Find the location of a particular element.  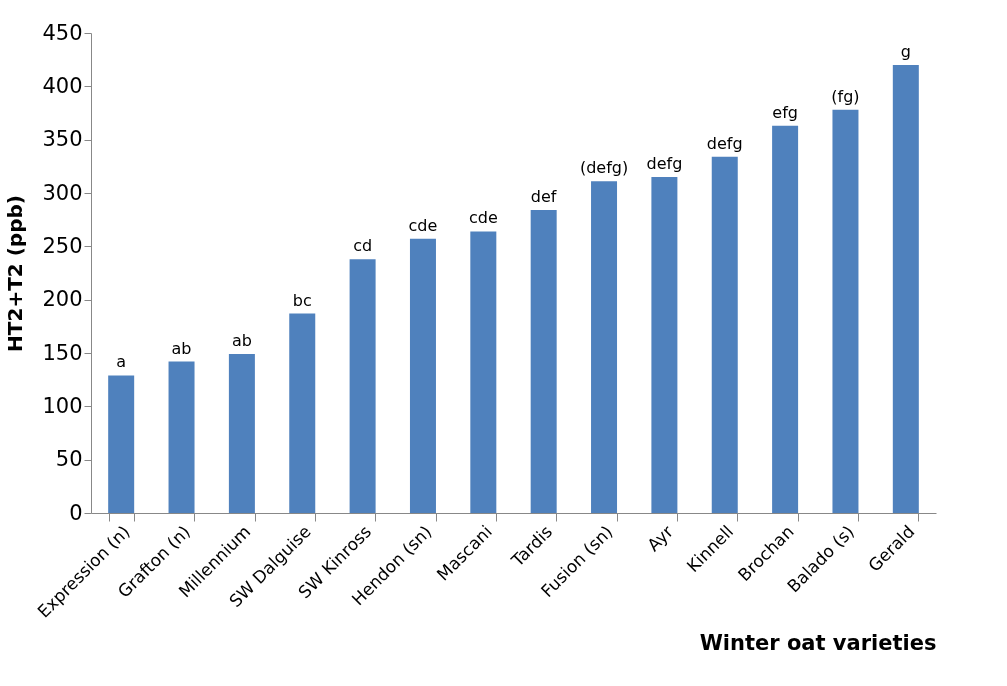

y-axis-title: HT2+T2 (ppb) is located at coordinates (15, 273).